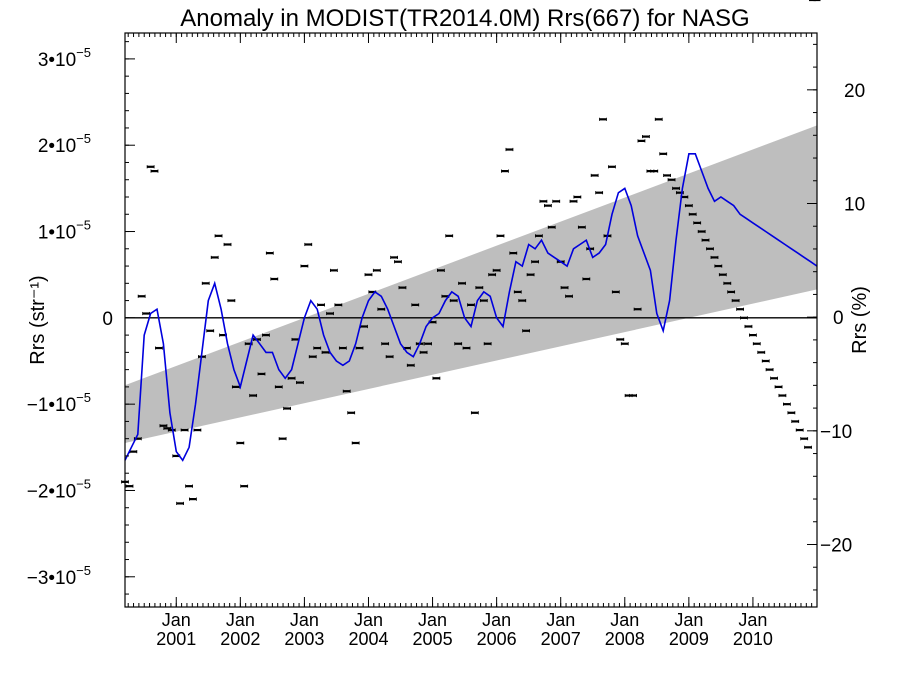 This screenshot has width=900, height=675. I want to click on y-tick-label: 1•10−5, so click(64, 231).